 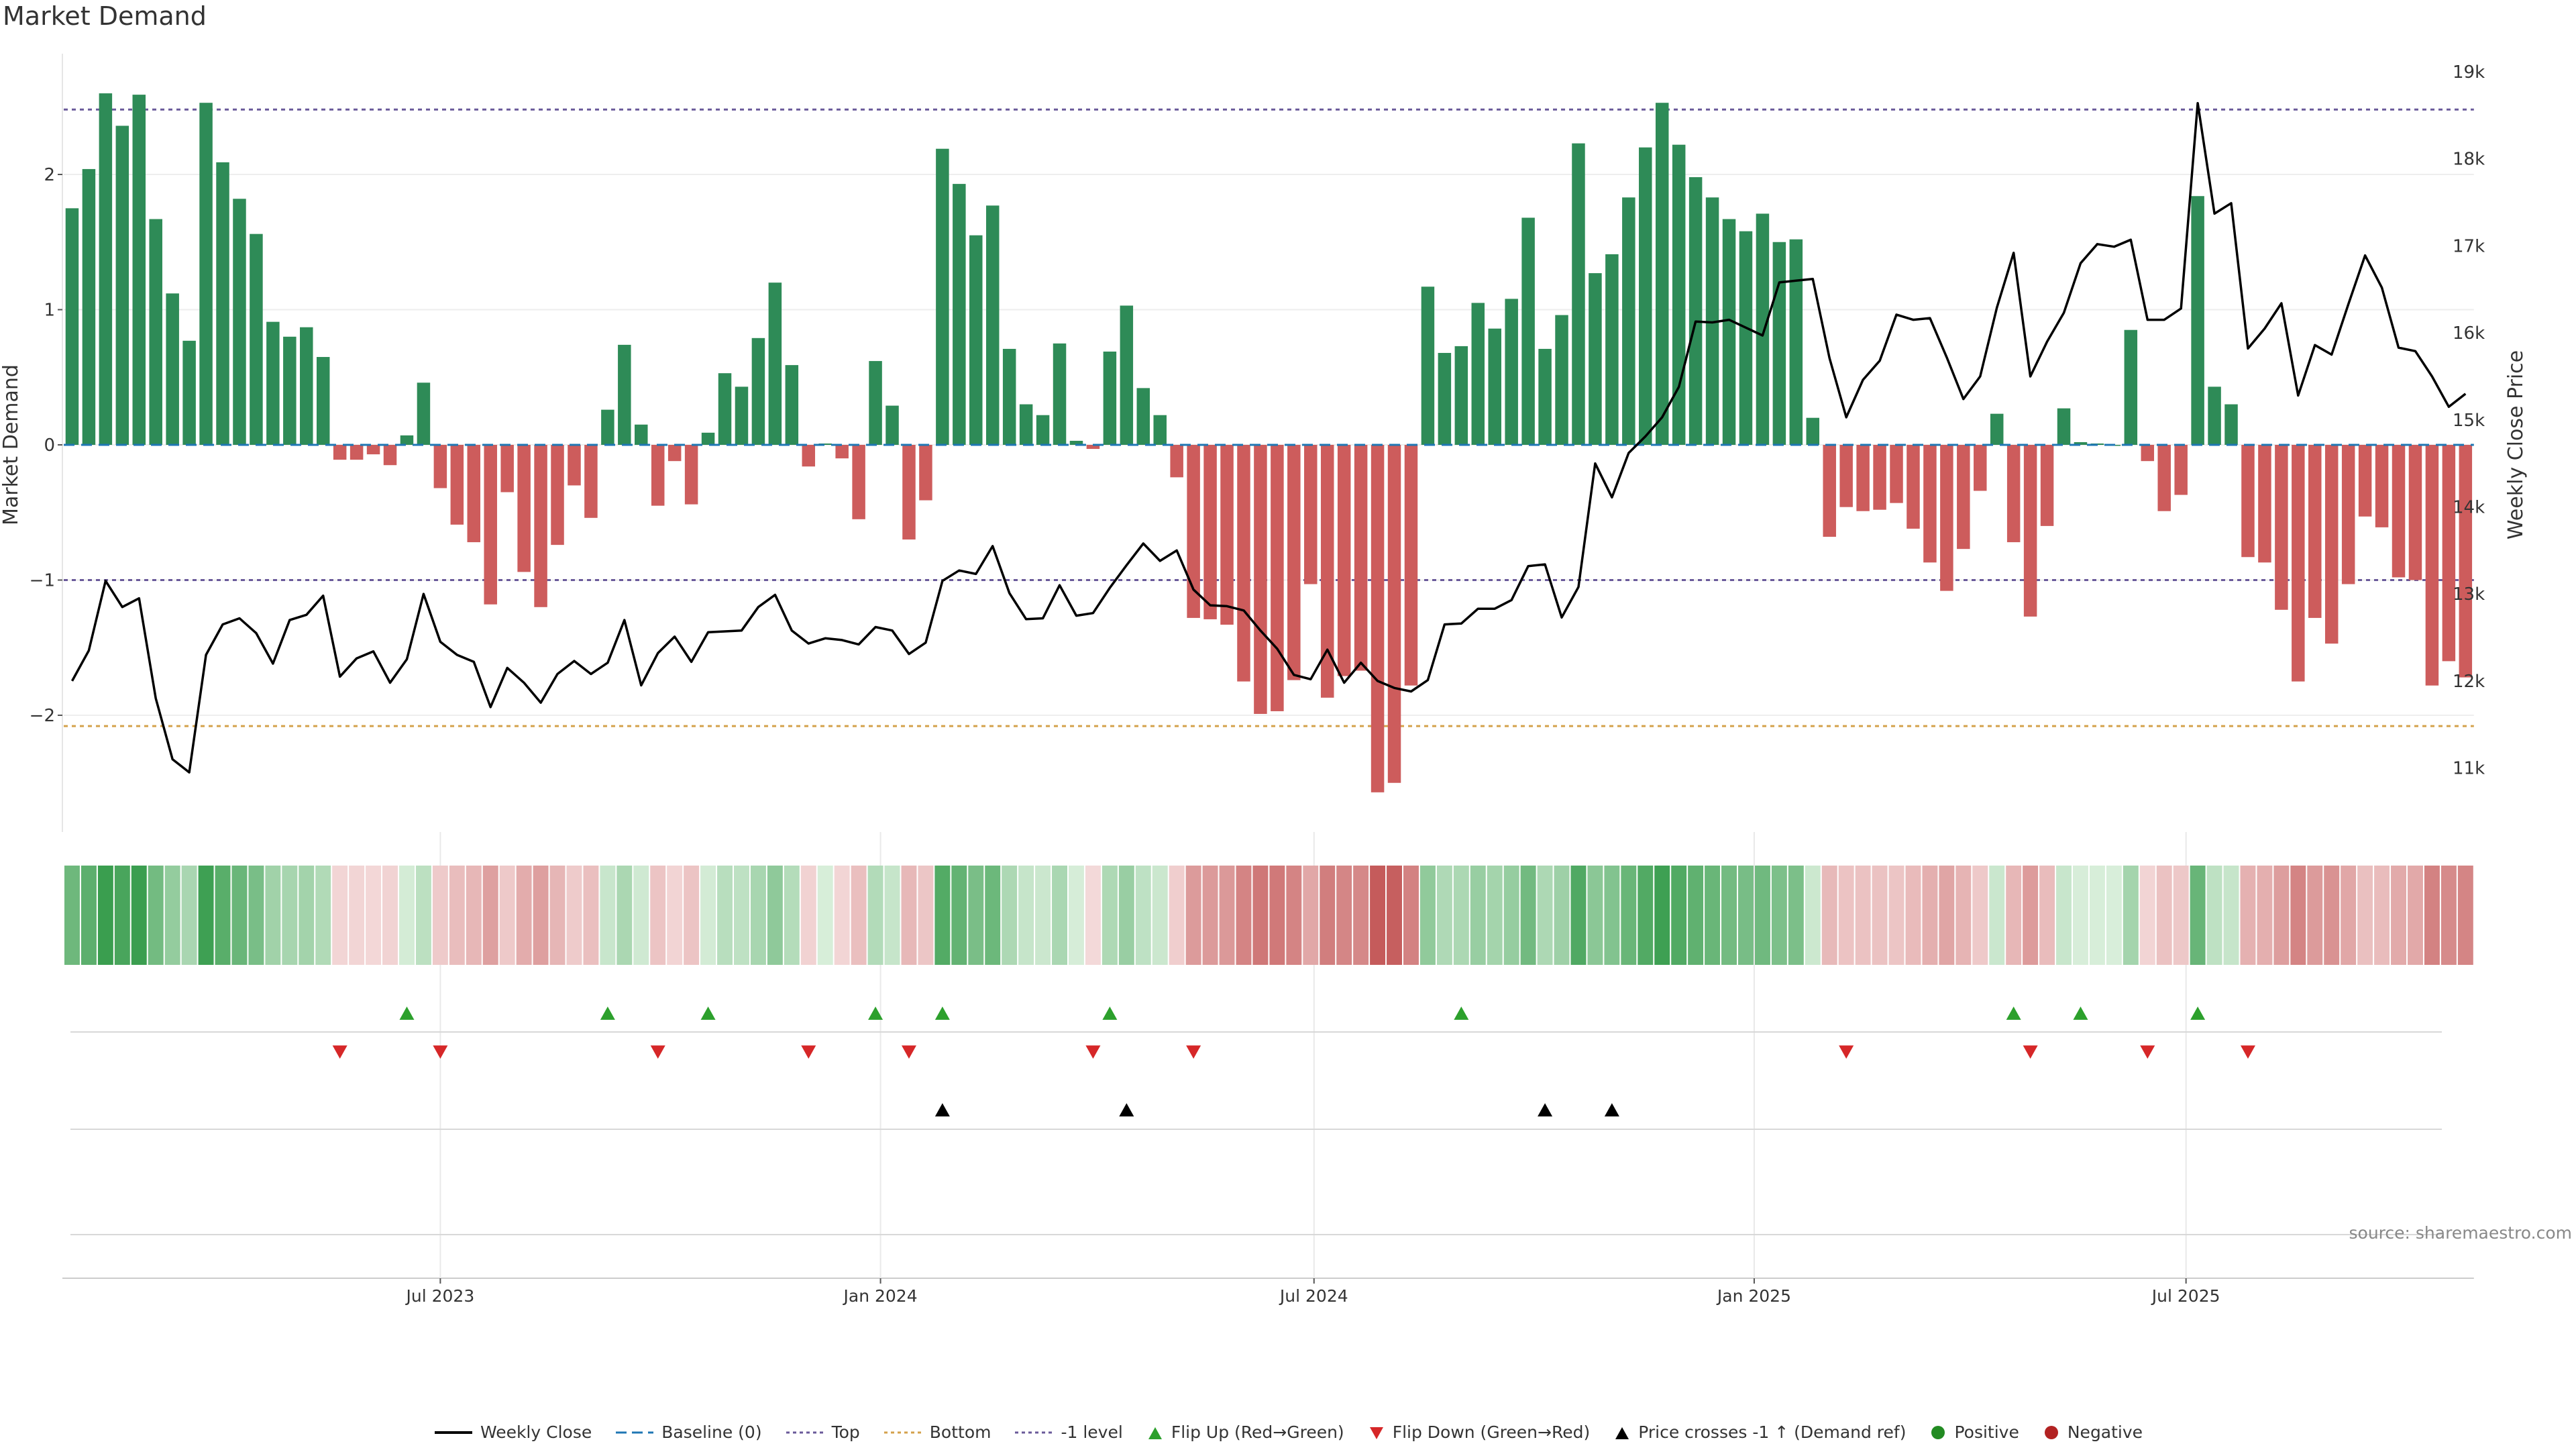 What do you see at coordinates (1622, 1433) in the screenshot?
I see `legend-marker-shape` at bounding box center [1622, 1433].